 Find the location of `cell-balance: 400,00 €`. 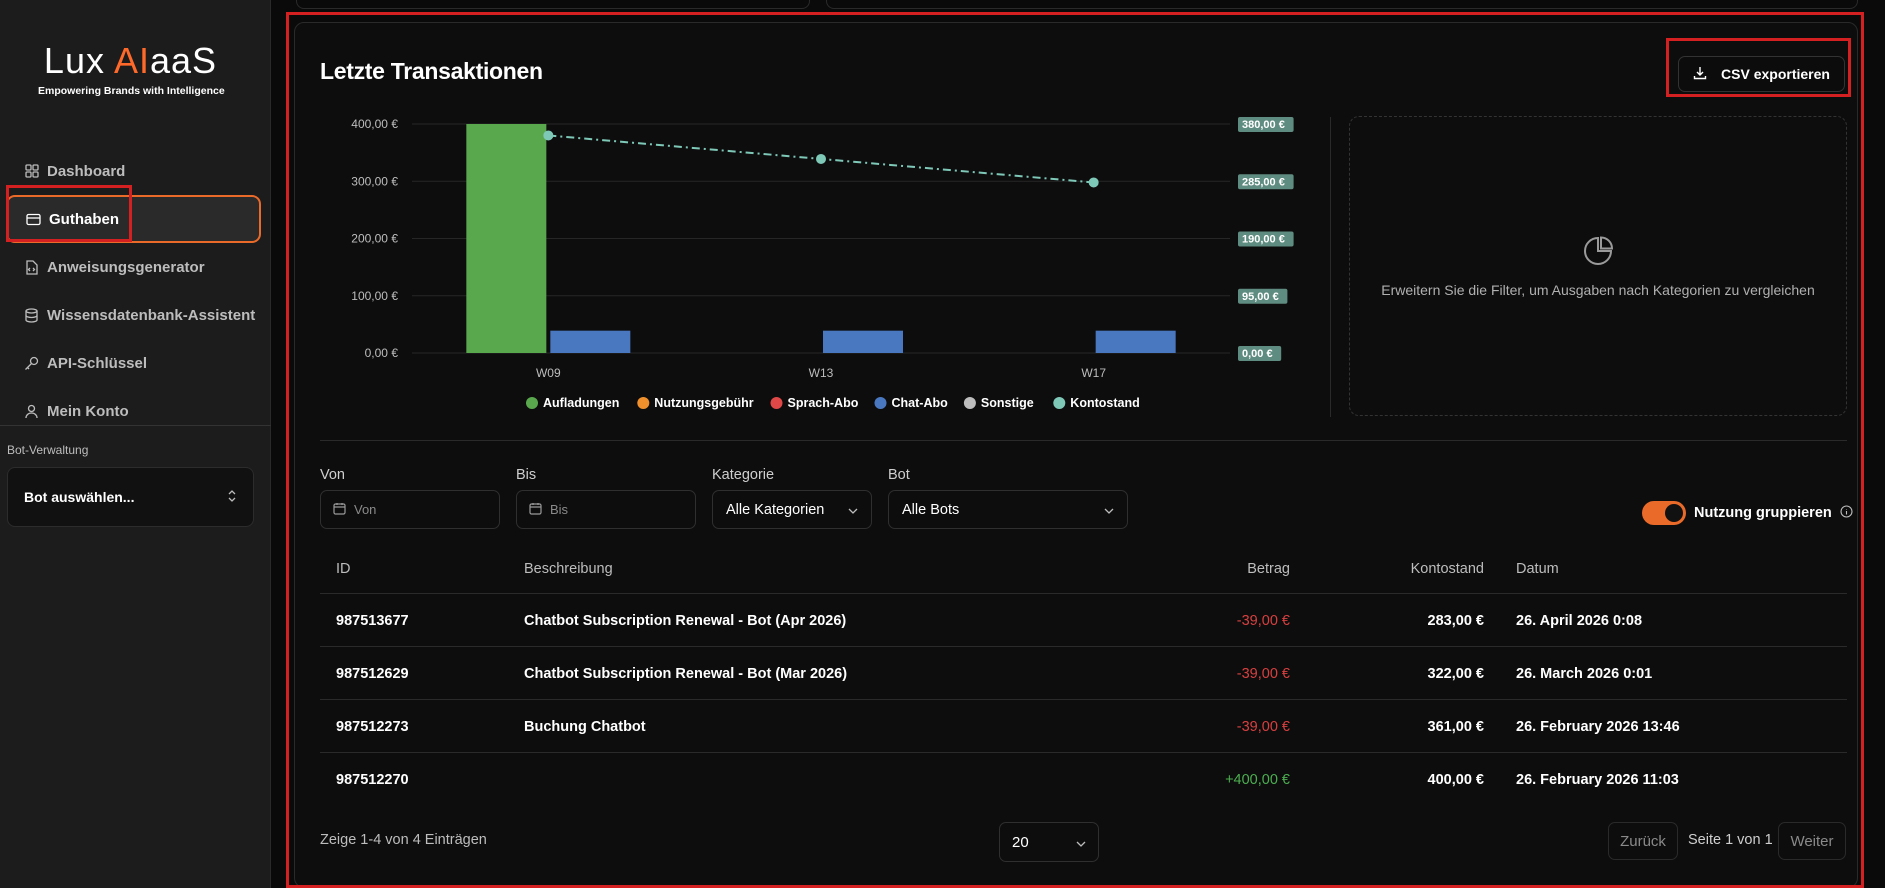

cell-balance: 400,00 € is located at coordinates (1455, 779).